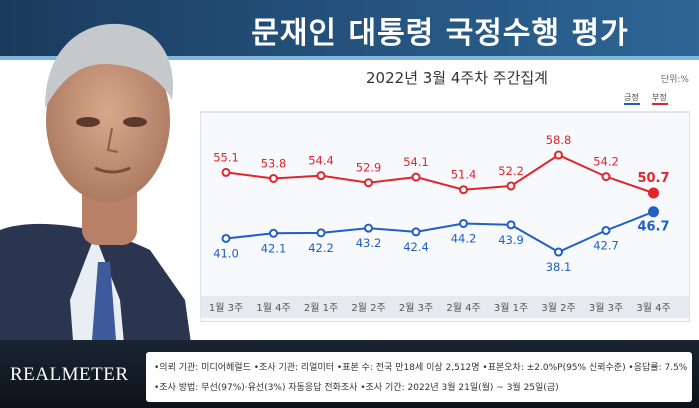 This screenshot has height=408, width=699. Describe the element at coordinates (631, 97) in the screenshot. I see `legend-label: 긍정` at that location.